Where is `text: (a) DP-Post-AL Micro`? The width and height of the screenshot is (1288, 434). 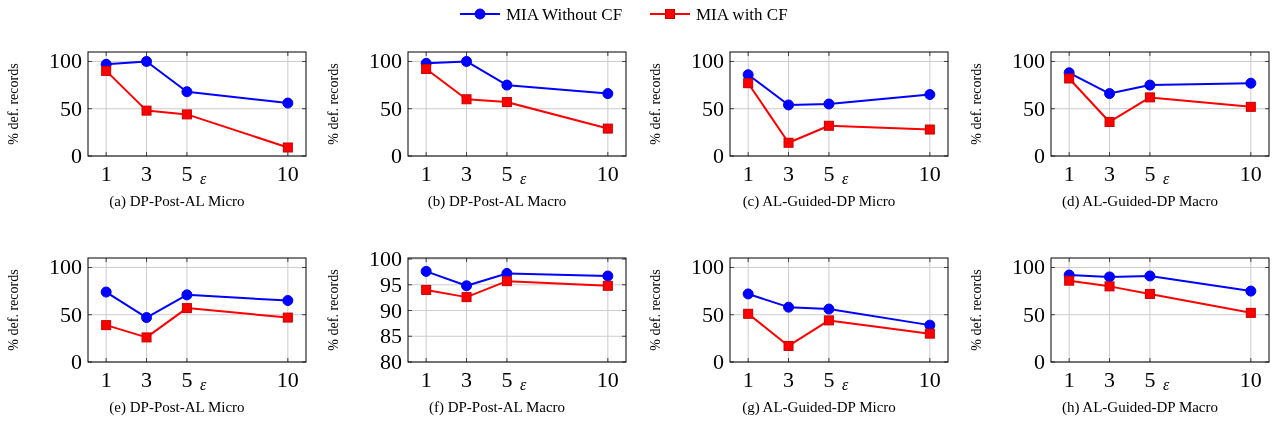 text: (a) DP-Post-AL Micro is located at coordinates (177, 201).